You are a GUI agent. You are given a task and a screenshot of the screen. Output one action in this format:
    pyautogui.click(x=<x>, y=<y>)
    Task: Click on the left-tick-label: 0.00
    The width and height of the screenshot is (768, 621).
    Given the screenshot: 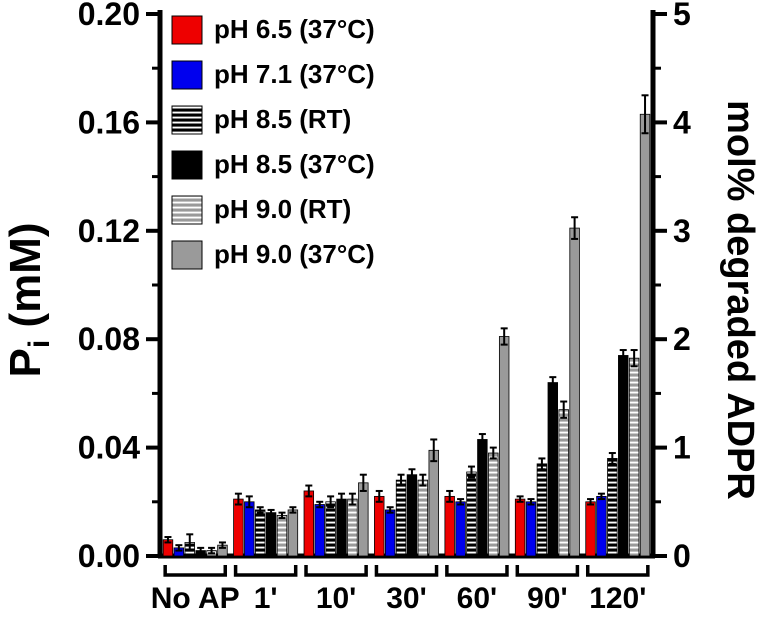 What is the action you would take?
    pyautogui.click(x=109, y=556)
    